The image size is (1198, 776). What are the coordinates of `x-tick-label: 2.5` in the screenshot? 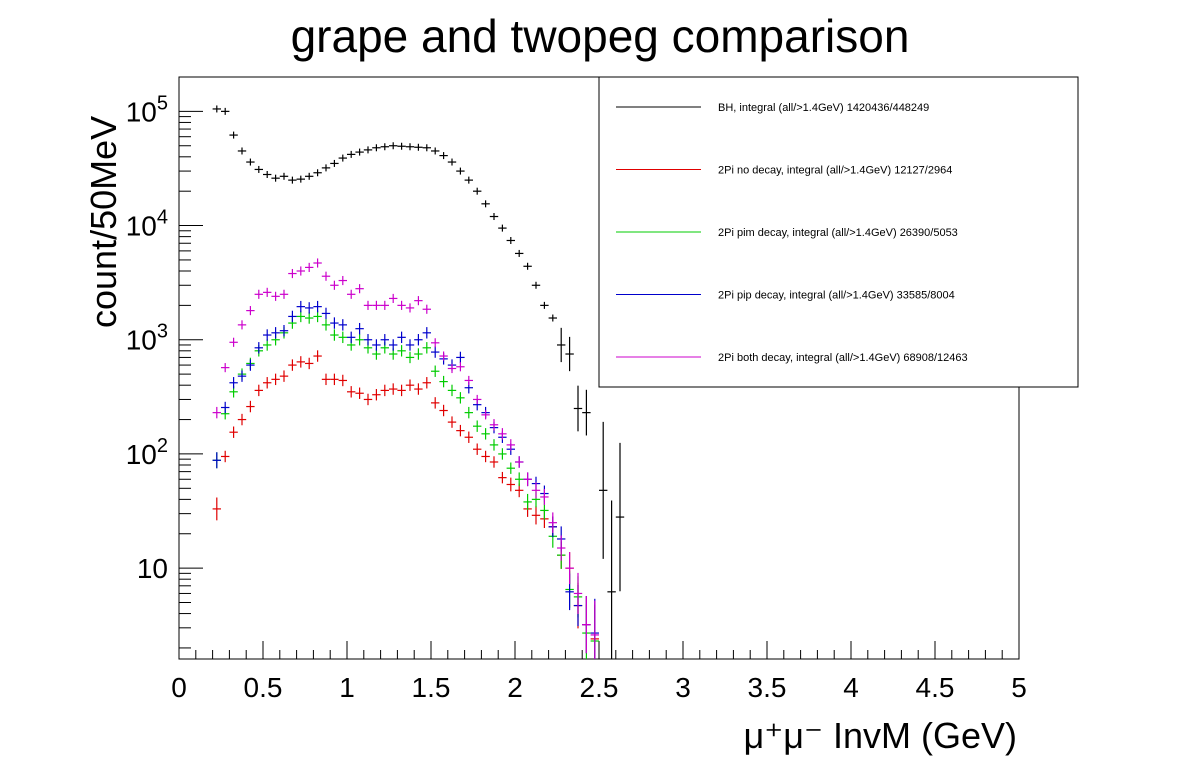 It's located at (599, 687).